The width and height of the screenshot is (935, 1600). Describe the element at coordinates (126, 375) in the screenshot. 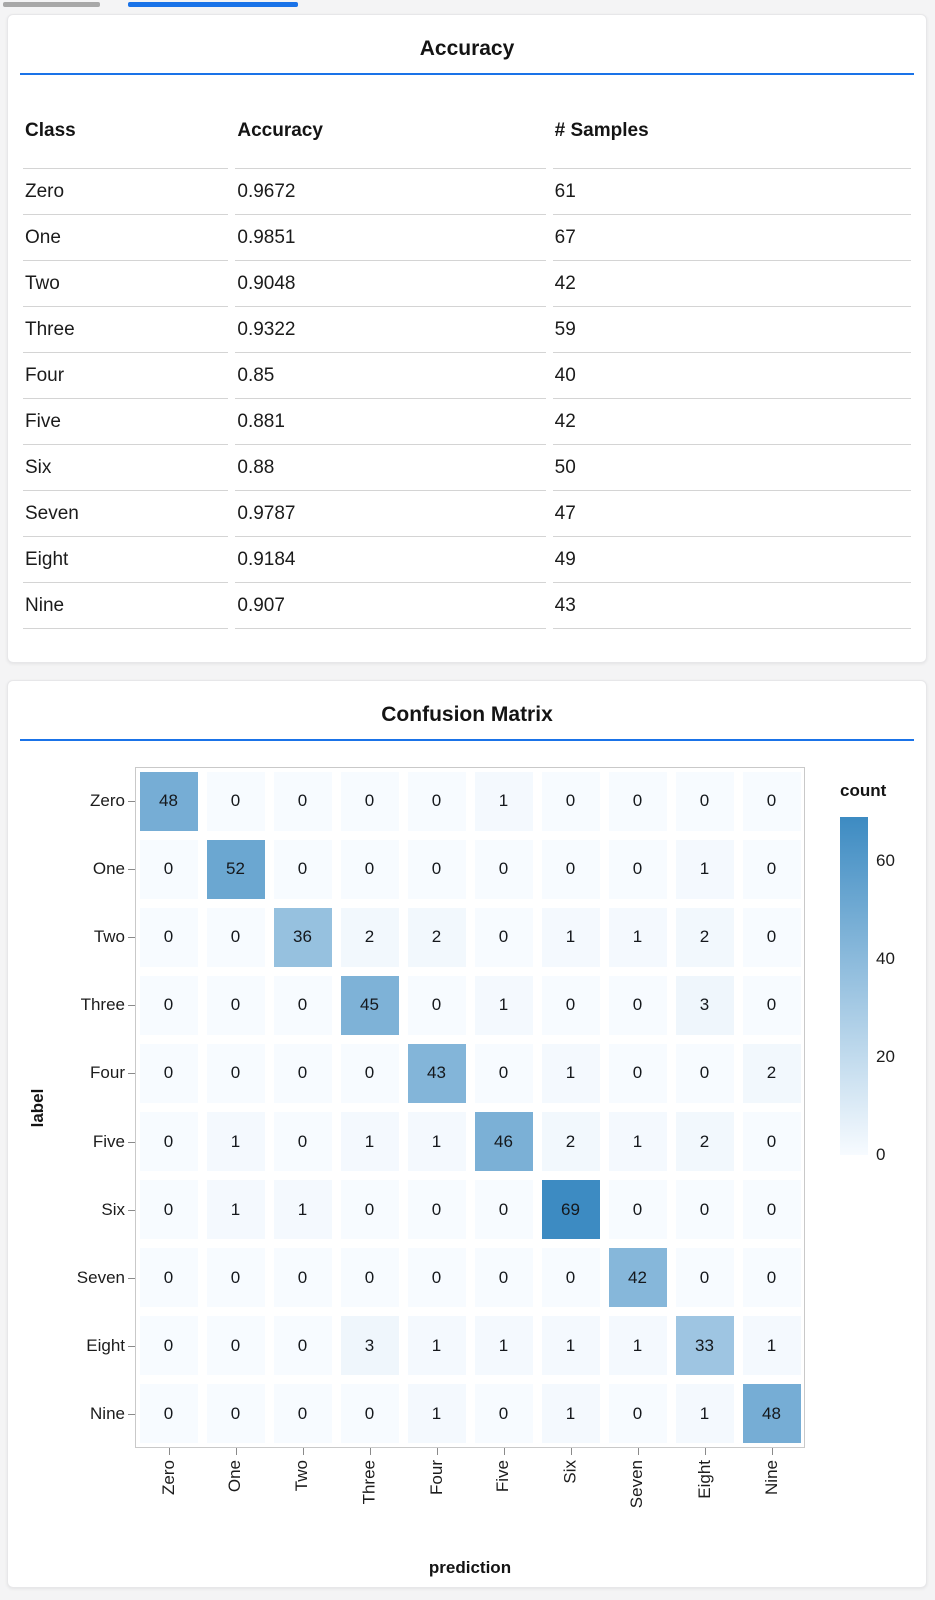

I see `table-cell: Four` at that location.